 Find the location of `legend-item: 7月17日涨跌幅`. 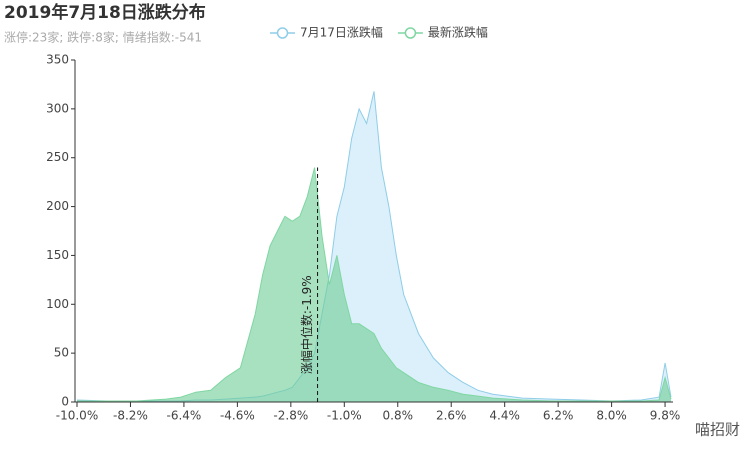

legend-item: 7月17日涨跌幅 is located at coordinates (326, 32).